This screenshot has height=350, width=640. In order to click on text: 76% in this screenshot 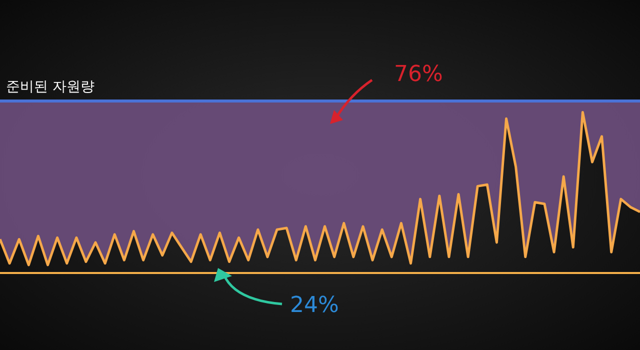, I will do `click(418, 74)`.